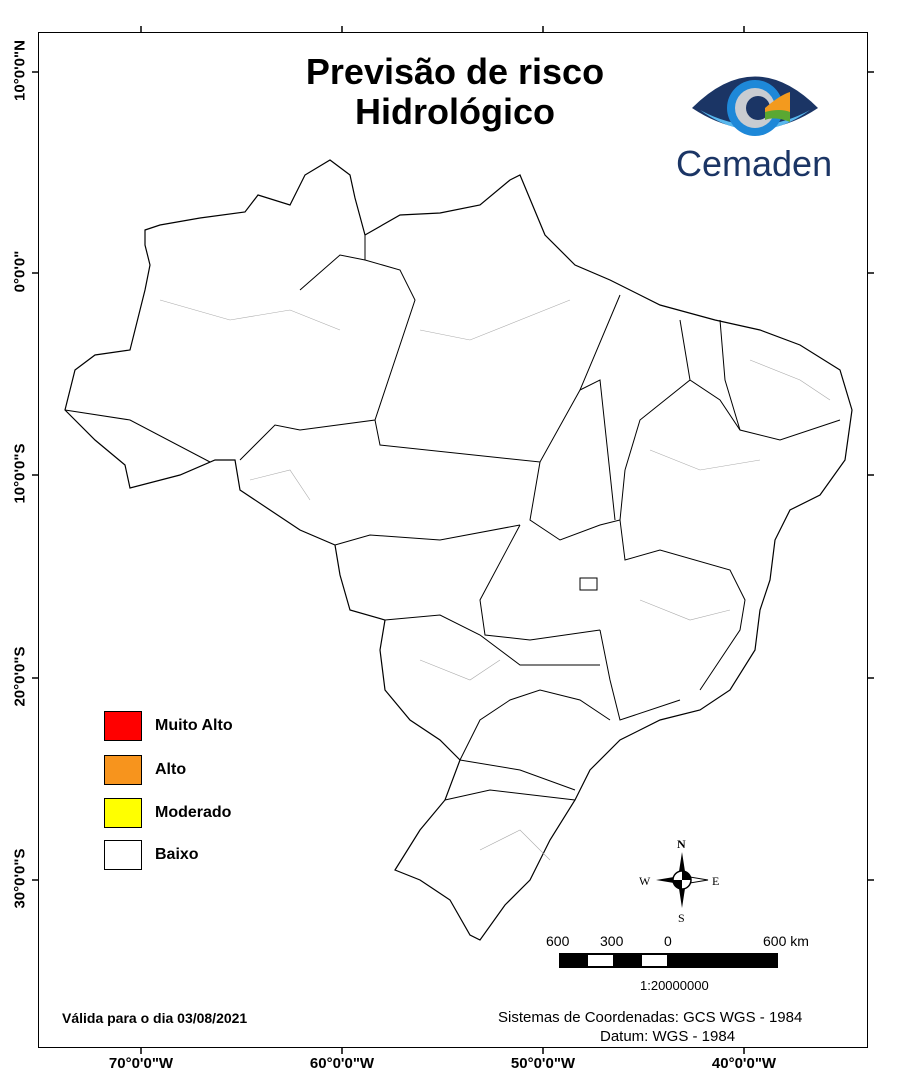 The height and width of the screenshot is (1080, 903). Describe the element at coordinates (155, 1018) in the screenshot. I see `valid-date-text: Válida para o dia 03/08/2021` at that location.